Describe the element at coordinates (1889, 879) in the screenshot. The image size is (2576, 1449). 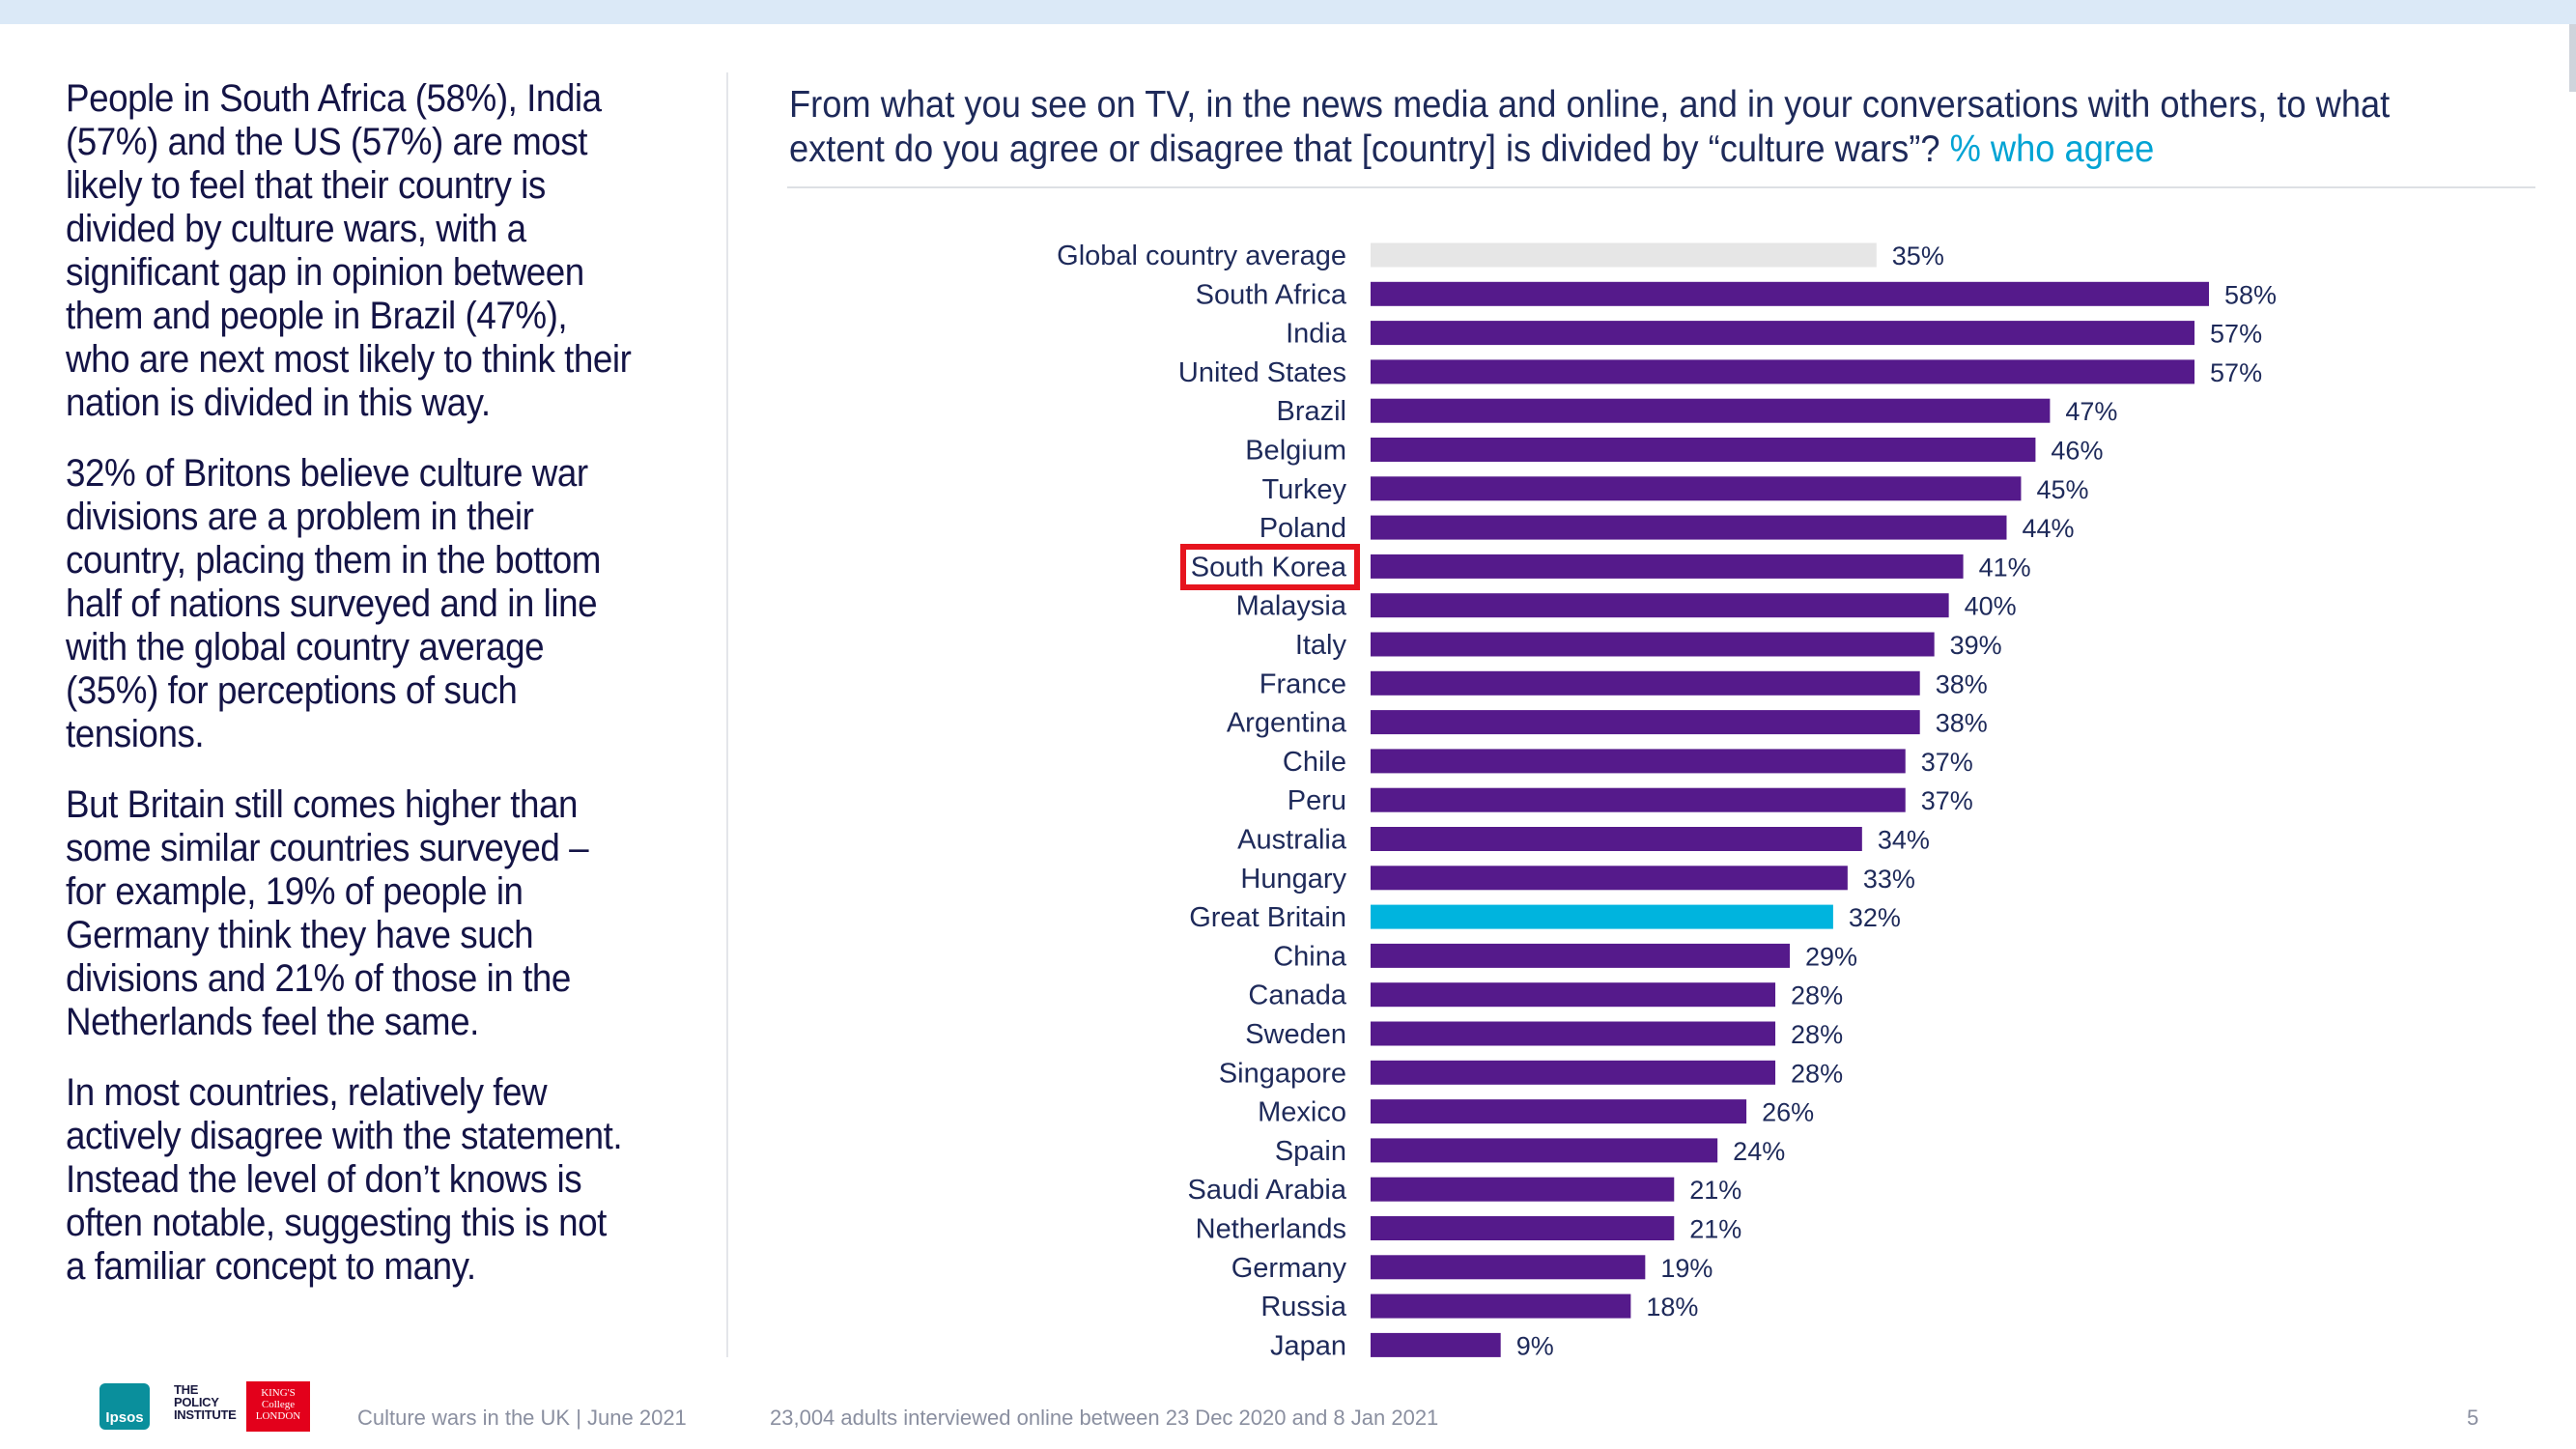
I see `value-label: 33%` at that location.